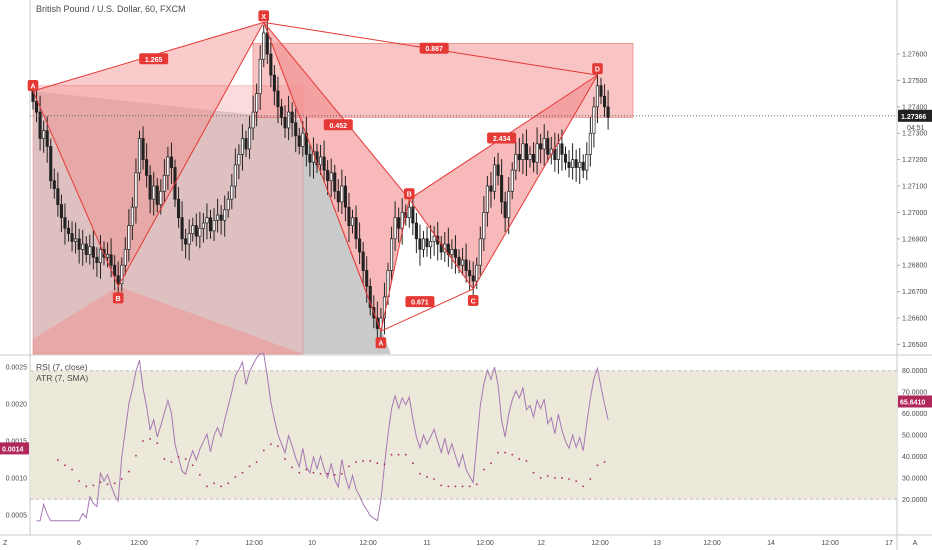  I want to click on rsi-legend: RSI (7, close), so click(62, 367).